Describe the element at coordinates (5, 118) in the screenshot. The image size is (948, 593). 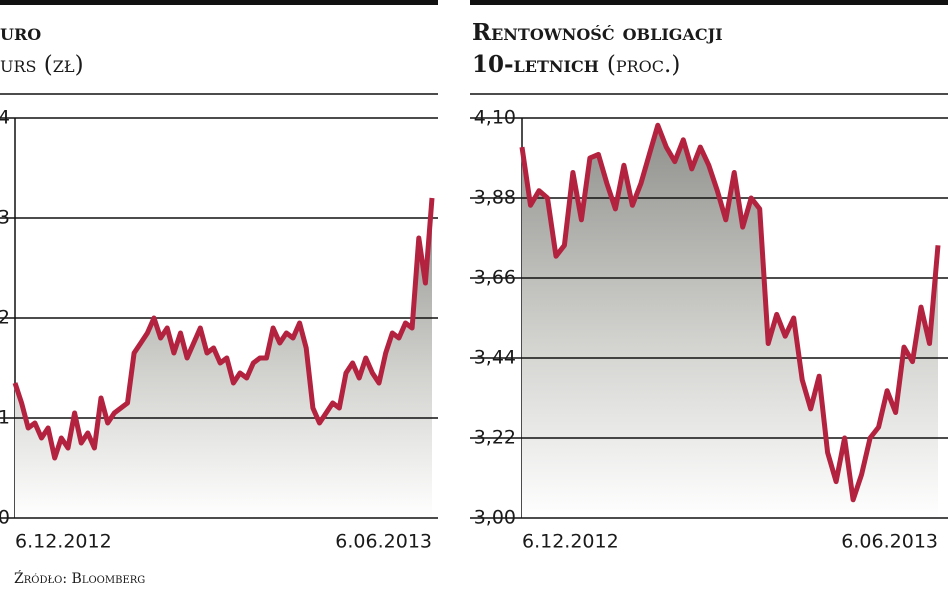
I see `y-tick-label: 4` at that location.